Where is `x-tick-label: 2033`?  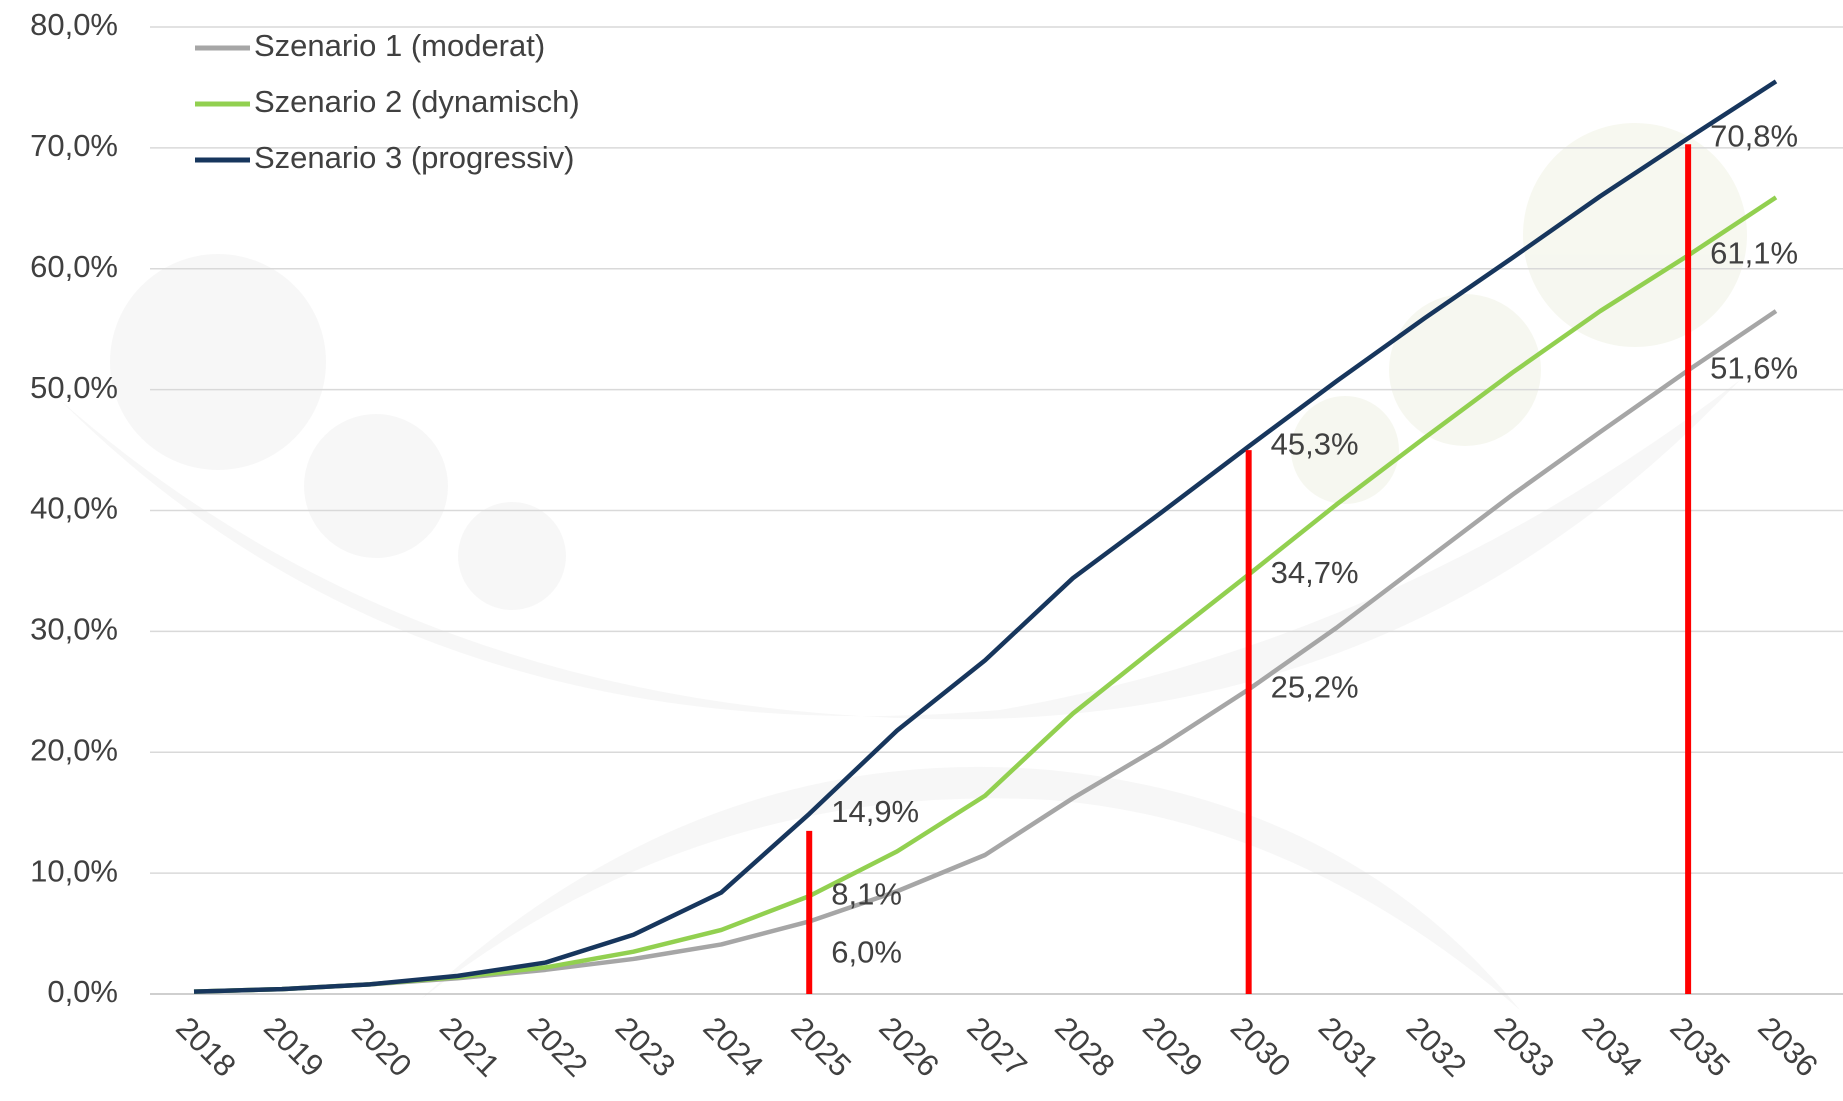 x-tick-label: 2033 is located at coordinates (1525, 1047).